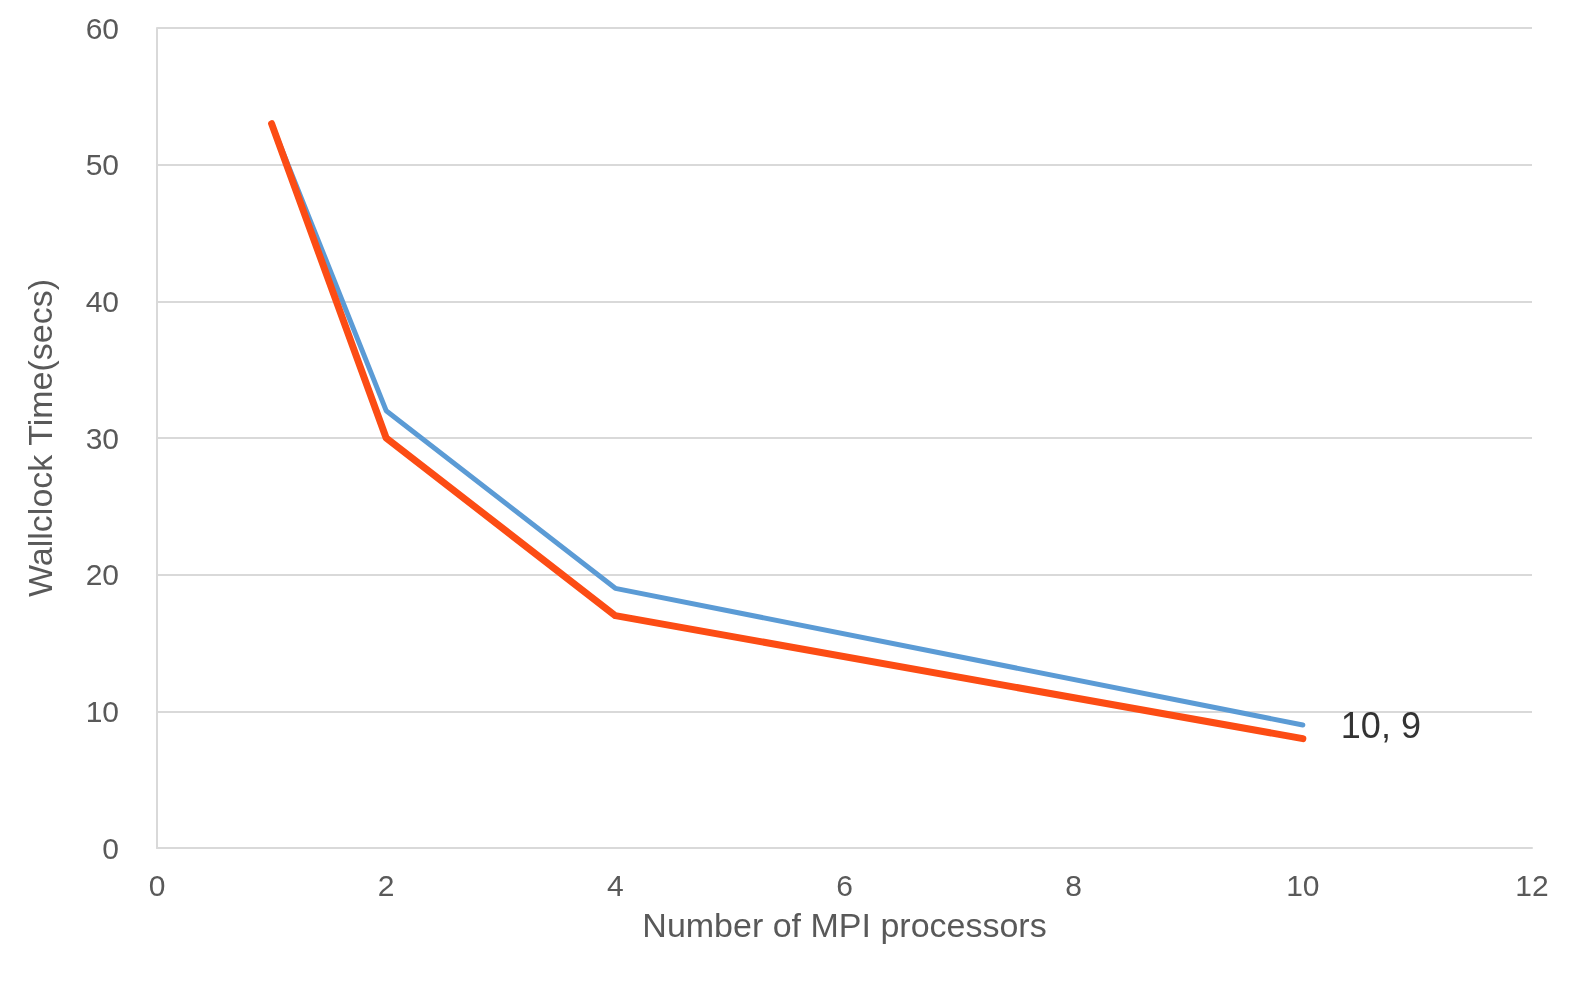 Image resolution: width=1590 pixels, height=992 pixels. I want to click on y-tick-label: 50, so click(102, 165).